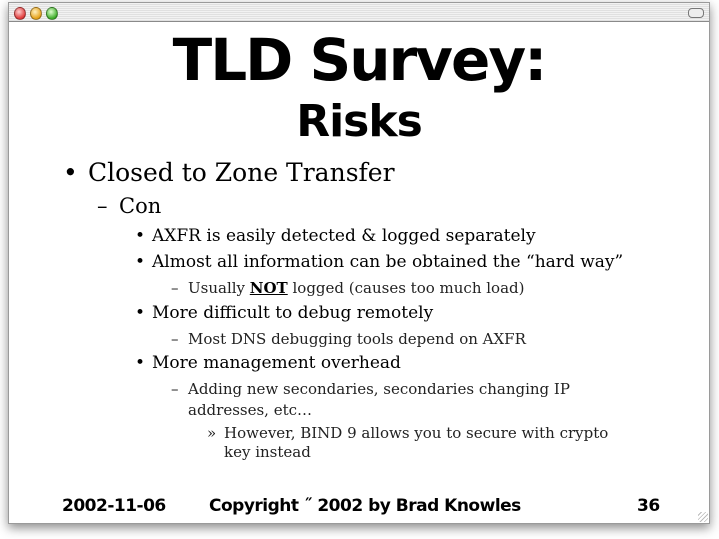  What do you see at coordinates (406, 288) in the screenshot?
I see `text: logged (causes too much load)` at bounding box center [406, 288].